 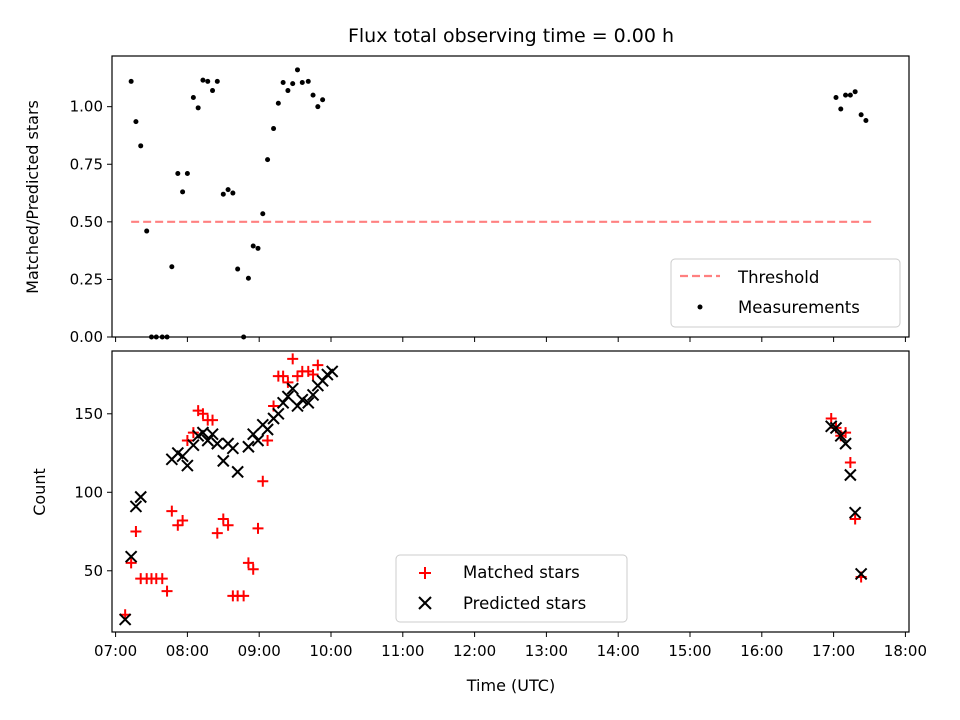 I want to click on legend-threshold-label: Threshold, so click(x=778, y=277).